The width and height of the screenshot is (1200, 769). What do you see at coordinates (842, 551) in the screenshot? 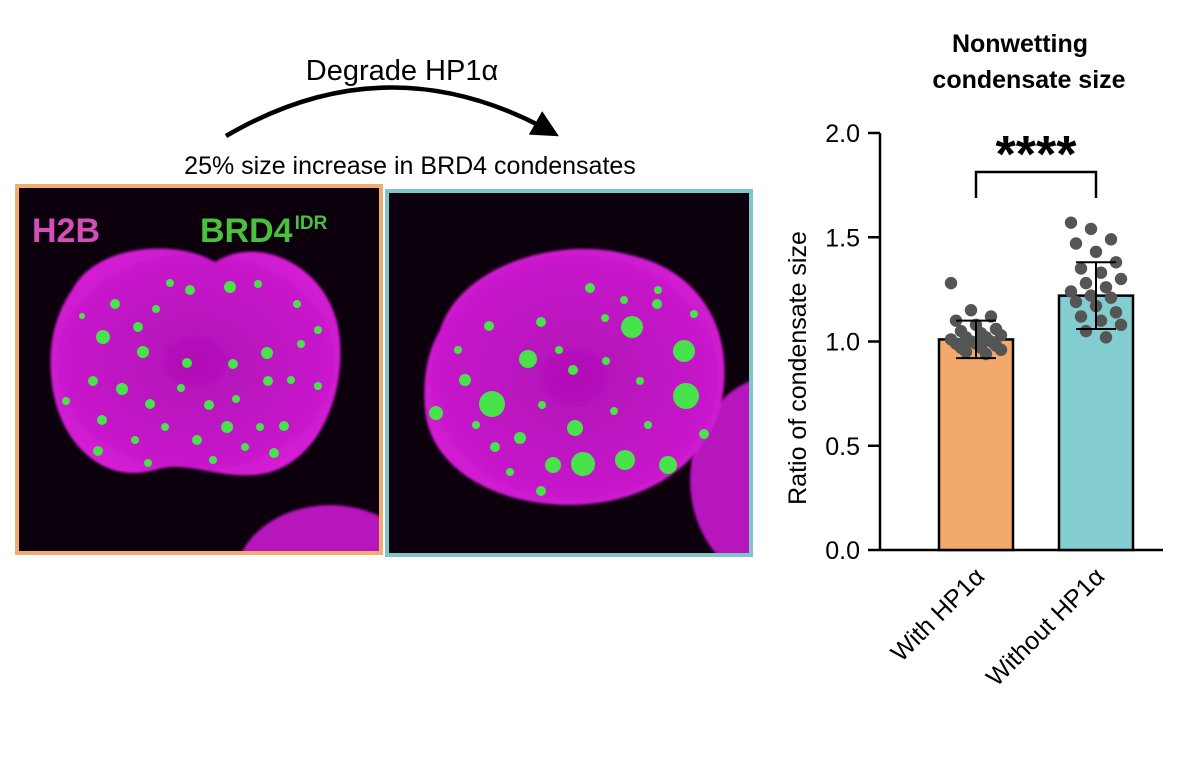
I see `y-tick-label: 0.0` at bounding box center [842, 551].